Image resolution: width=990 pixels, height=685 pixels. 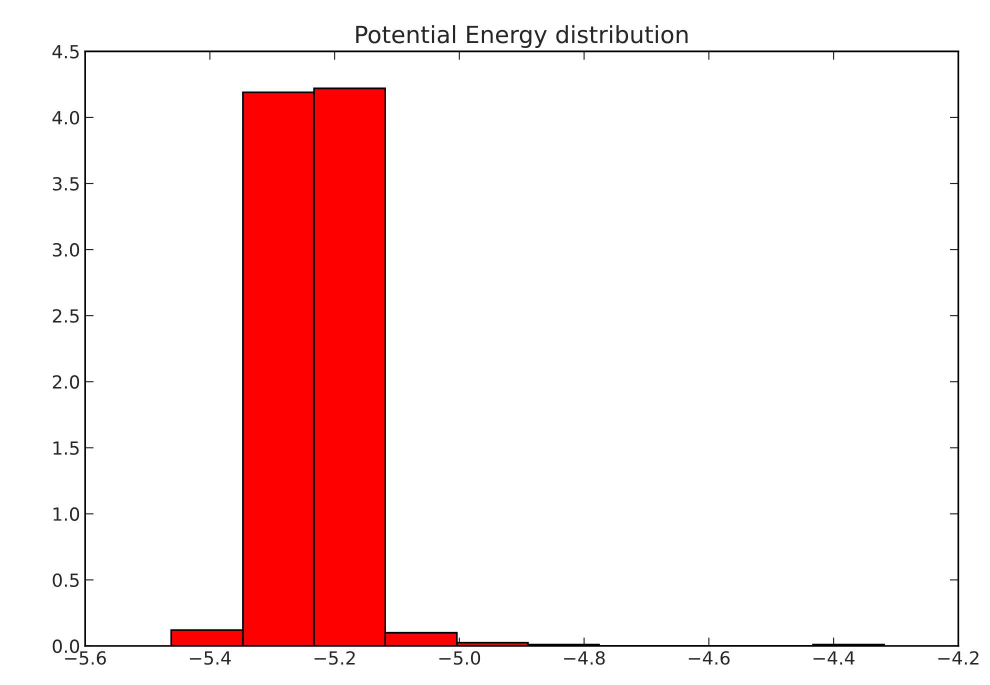 What do you see at coordinates (958, 658) in the screenshot?
I see `x-tick-label: −4.2` at bounding box center [958, 658].